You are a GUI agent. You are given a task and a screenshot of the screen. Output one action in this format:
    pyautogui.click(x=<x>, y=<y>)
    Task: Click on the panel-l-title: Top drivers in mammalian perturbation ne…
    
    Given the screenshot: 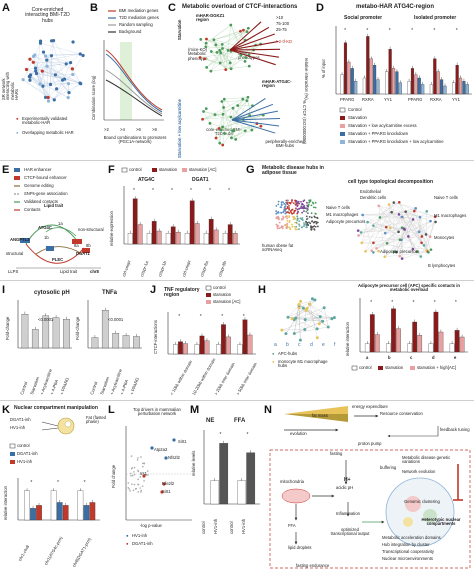 What is the action you would take?
    pyautogui.click(x=157, y=412)
    